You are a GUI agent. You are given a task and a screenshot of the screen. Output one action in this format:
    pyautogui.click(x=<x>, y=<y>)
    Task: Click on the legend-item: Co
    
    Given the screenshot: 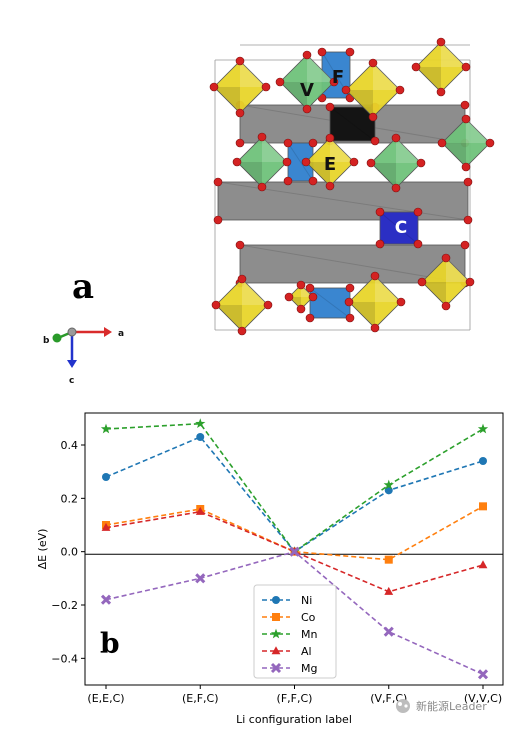 What is the action you would take?
    pyautogui.click(x=289, y=617)
    